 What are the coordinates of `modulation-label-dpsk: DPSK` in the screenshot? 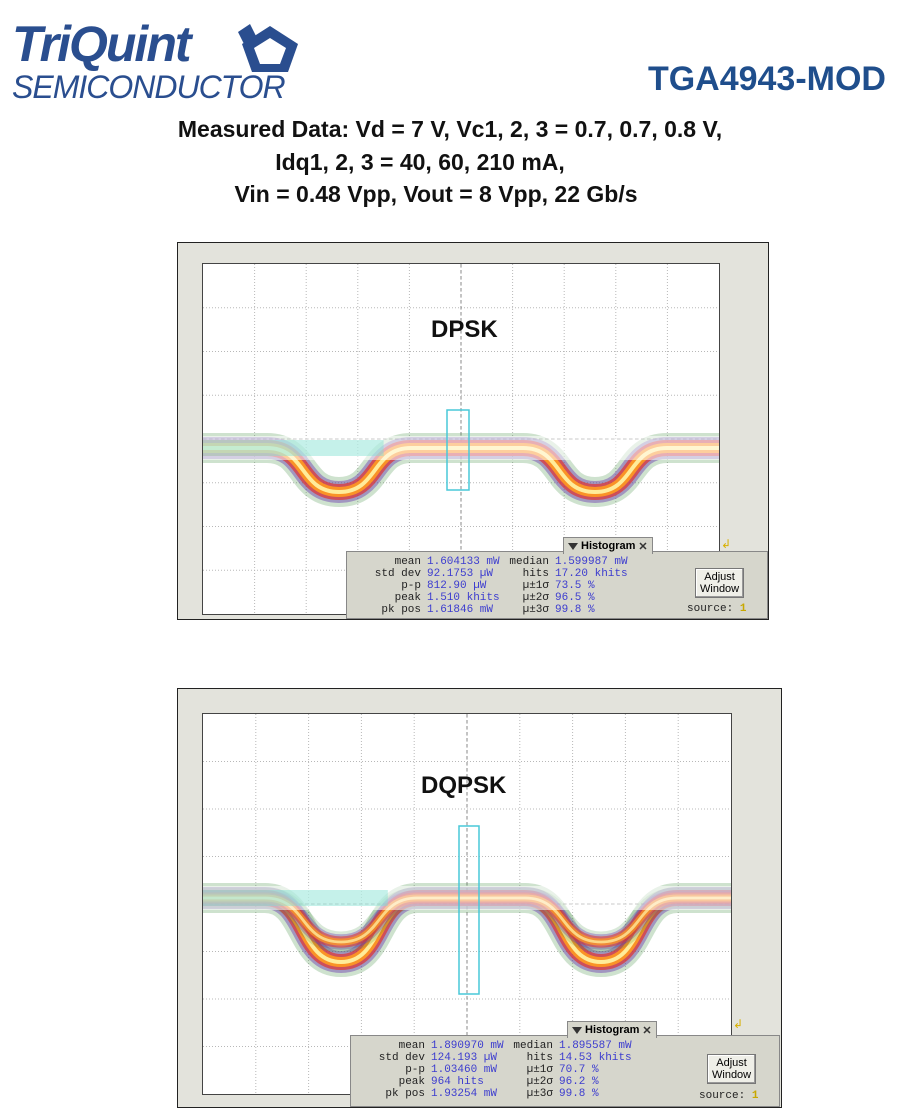 It's located at (464, 329).